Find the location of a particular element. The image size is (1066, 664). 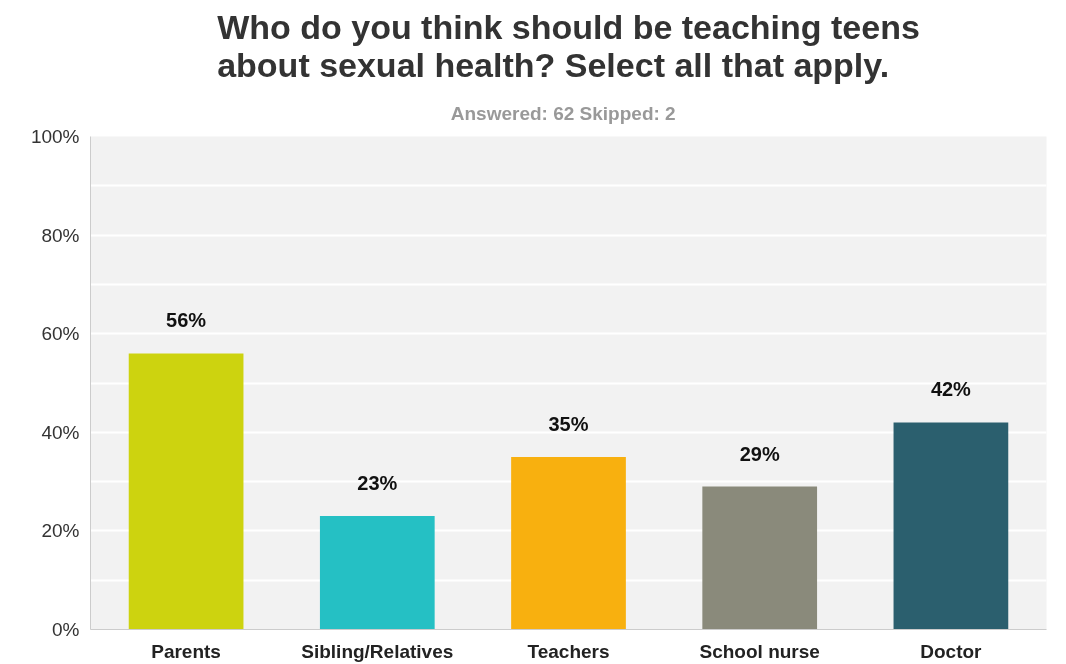

chart-subtitle: Answered: 62 Skipped: 2 is located at coordinates (563, 113).